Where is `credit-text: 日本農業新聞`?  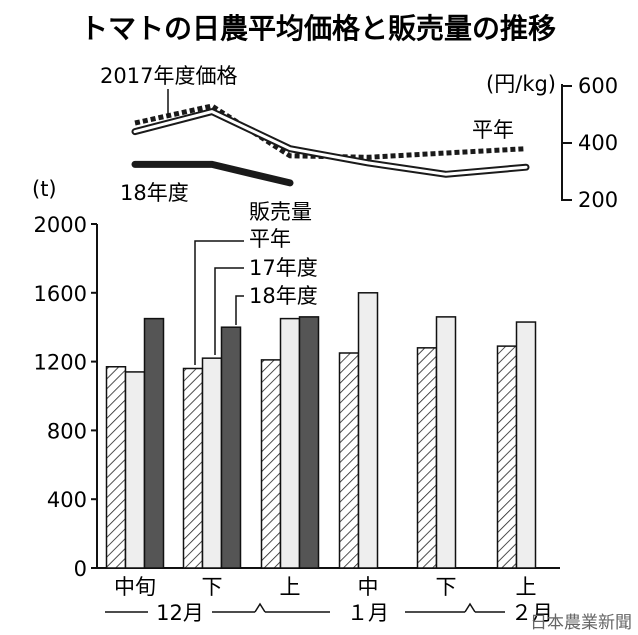
credit-text: 日本農業新聞 is located at coordinates (581, 623).